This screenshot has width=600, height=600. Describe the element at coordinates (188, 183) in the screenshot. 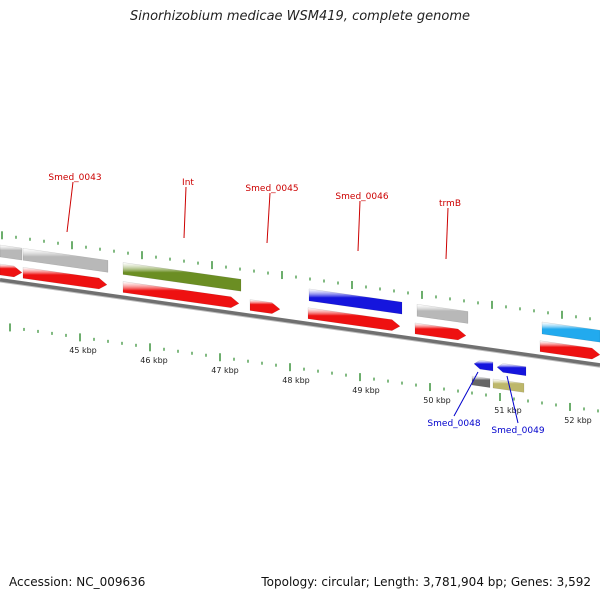

I see `gene-label: Int` at that location.